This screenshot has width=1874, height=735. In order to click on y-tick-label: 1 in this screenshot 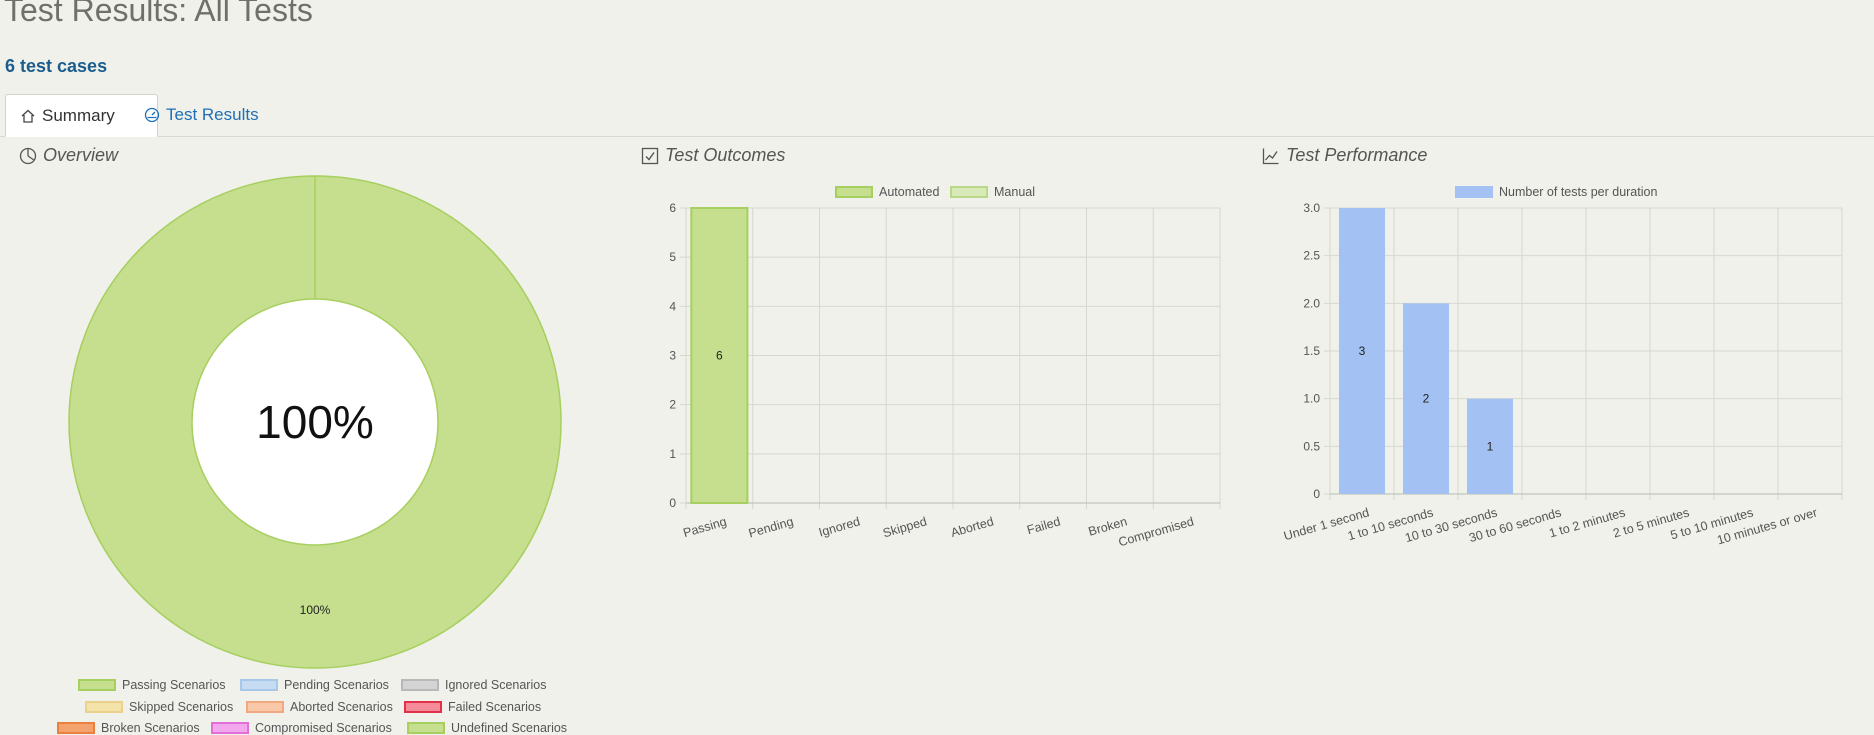, I will do `click(672, 454)`.